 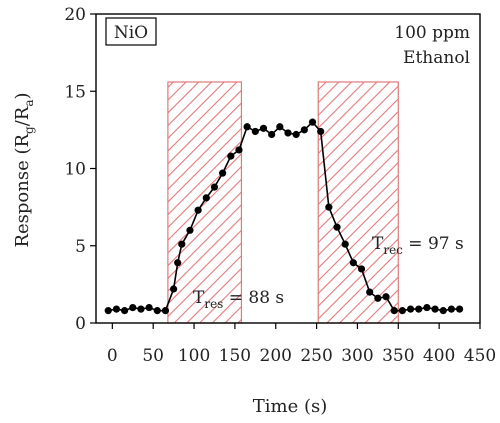 I want to click on x-tick-label: 50, so click(x=153, y=356).